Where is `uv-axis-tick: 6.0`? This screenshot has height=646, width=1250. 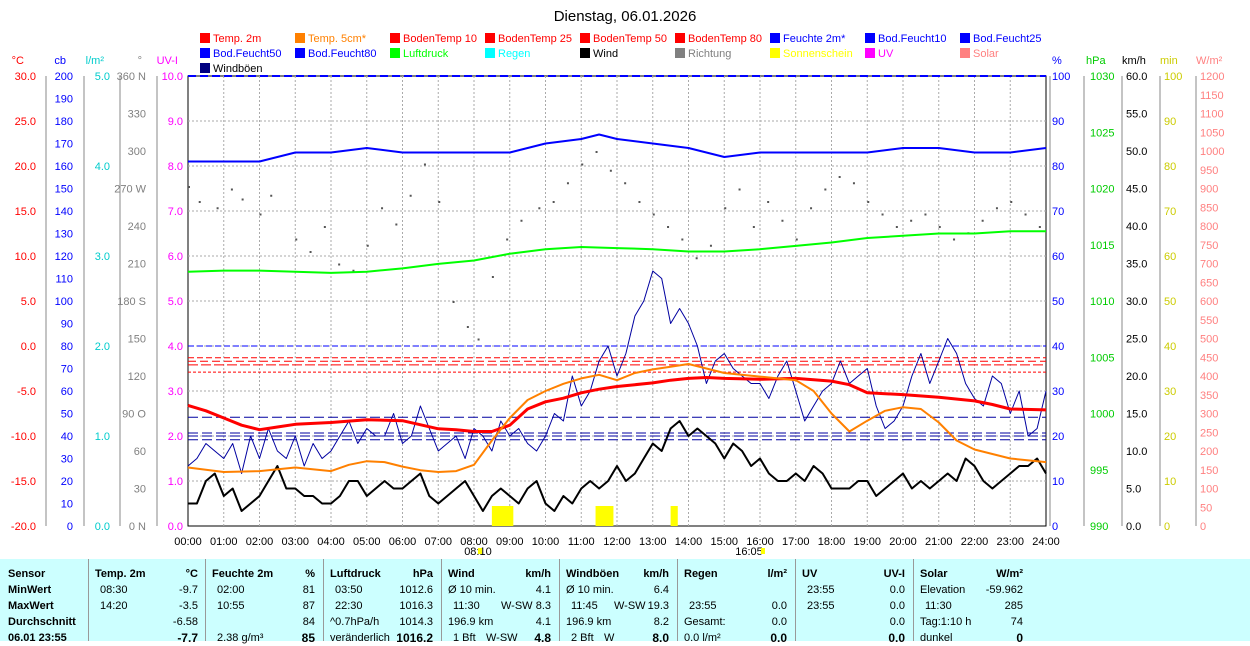 uv-axis-tick: 6.0 is located at coordinates (175, 257).